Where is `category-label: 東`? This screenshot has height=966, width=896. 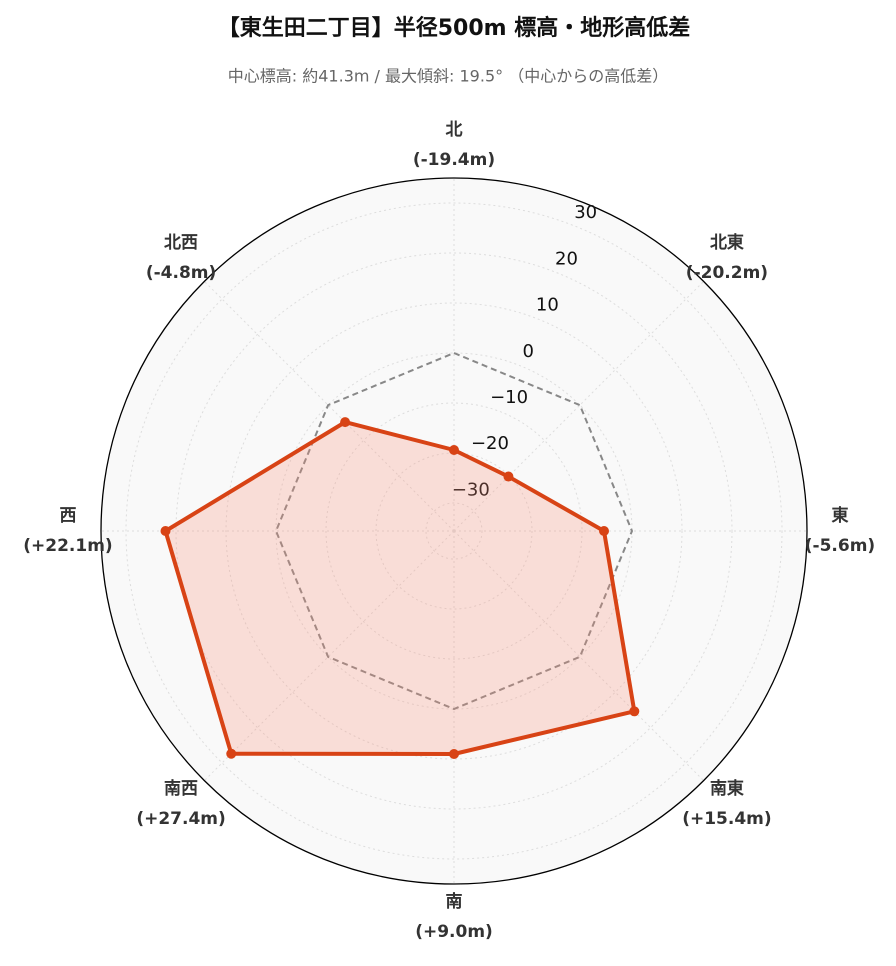 category-label: 東 is located at coordinates (840, 515).